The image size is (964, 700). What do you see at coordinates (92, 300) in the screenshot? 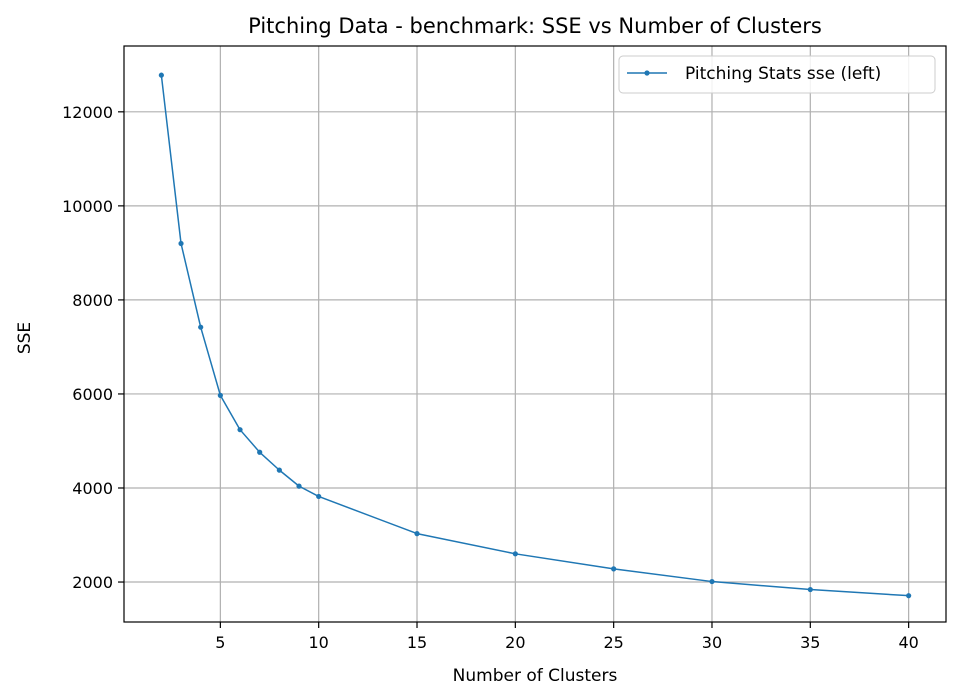
I see `y-tick-label: 8000` at bounding box center [92, 300].